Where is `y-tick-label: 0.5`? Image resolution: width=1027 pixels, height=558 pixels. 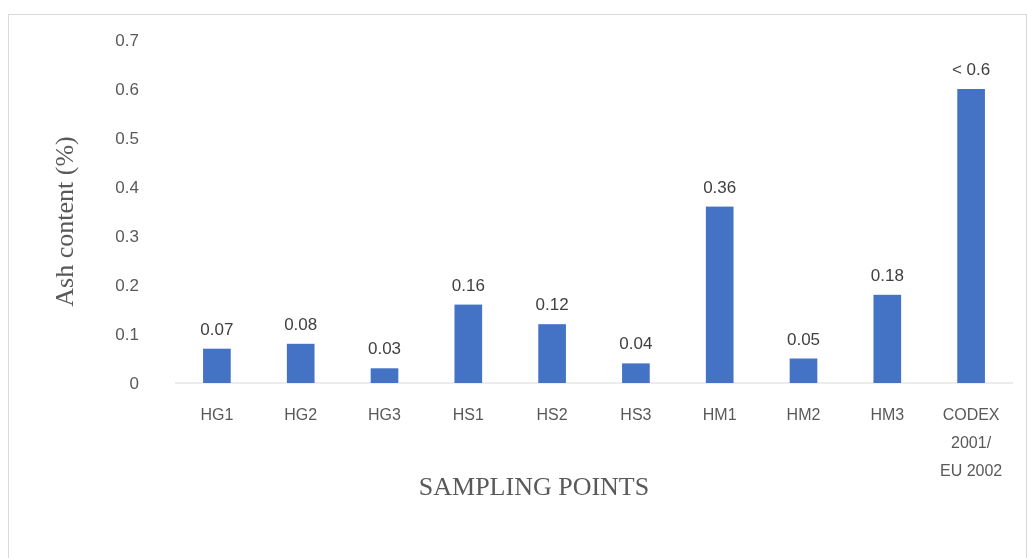 y-tick-label: 0.5 is located at coordinates (127, 138).